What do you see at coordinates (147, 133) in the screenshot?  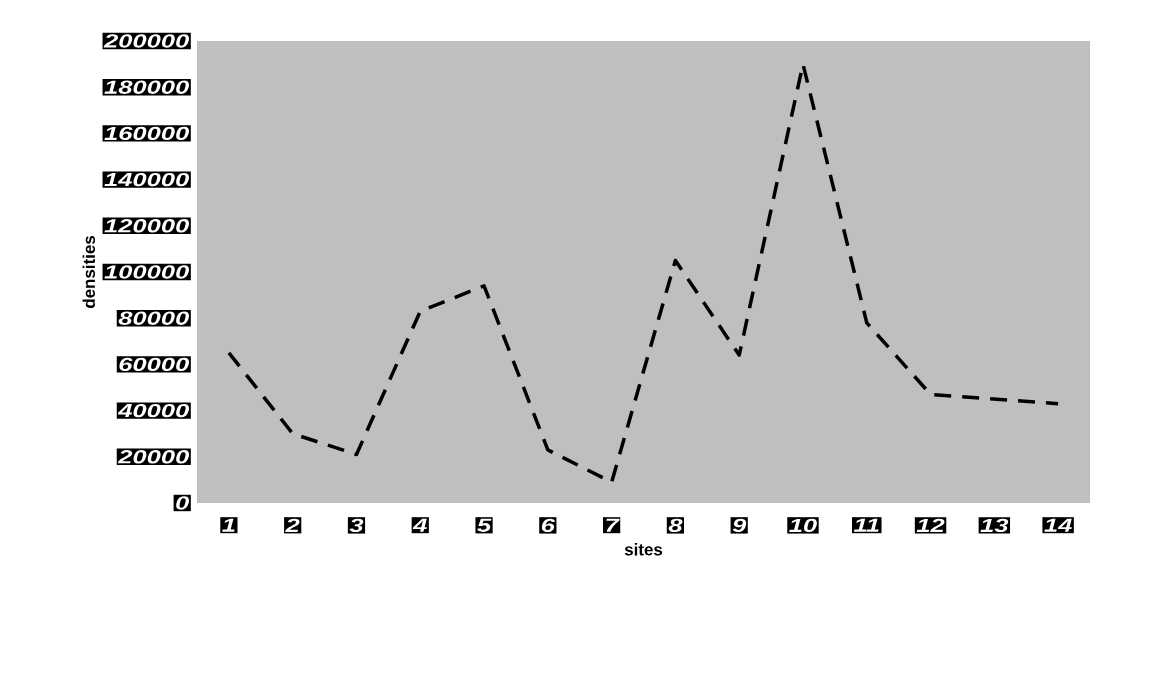 I see `y-tick-label: 160000` at bounding box center [147, 133].